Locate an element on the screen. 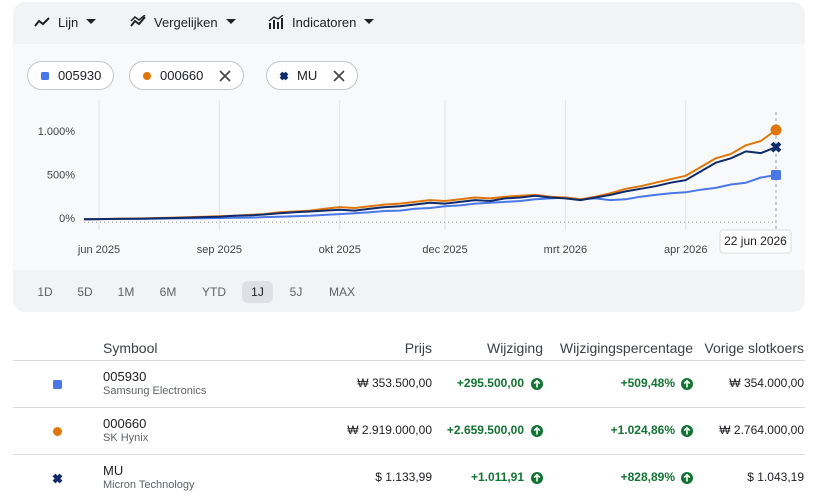 The image size is (813, 504). series-chip: 000660 is located at coordinates (187, 75).